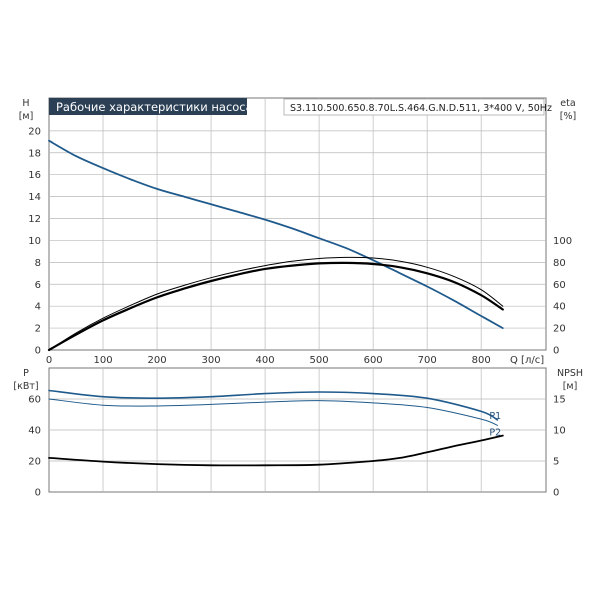 This screenshot has width=600, height=600. I want to click on p1-power-curve, so click(273, 405).